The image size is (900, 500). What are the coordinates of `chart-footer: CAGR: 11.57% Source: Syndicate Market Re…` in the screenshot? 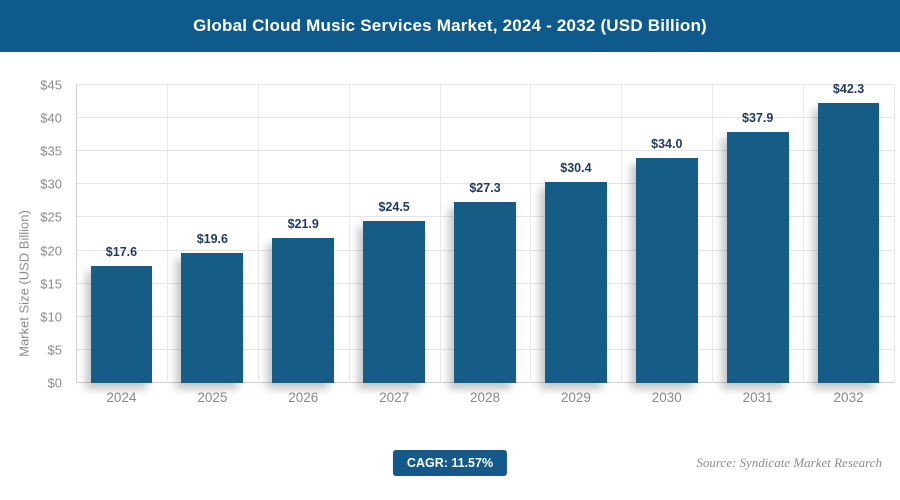 It's located at (450, 471).